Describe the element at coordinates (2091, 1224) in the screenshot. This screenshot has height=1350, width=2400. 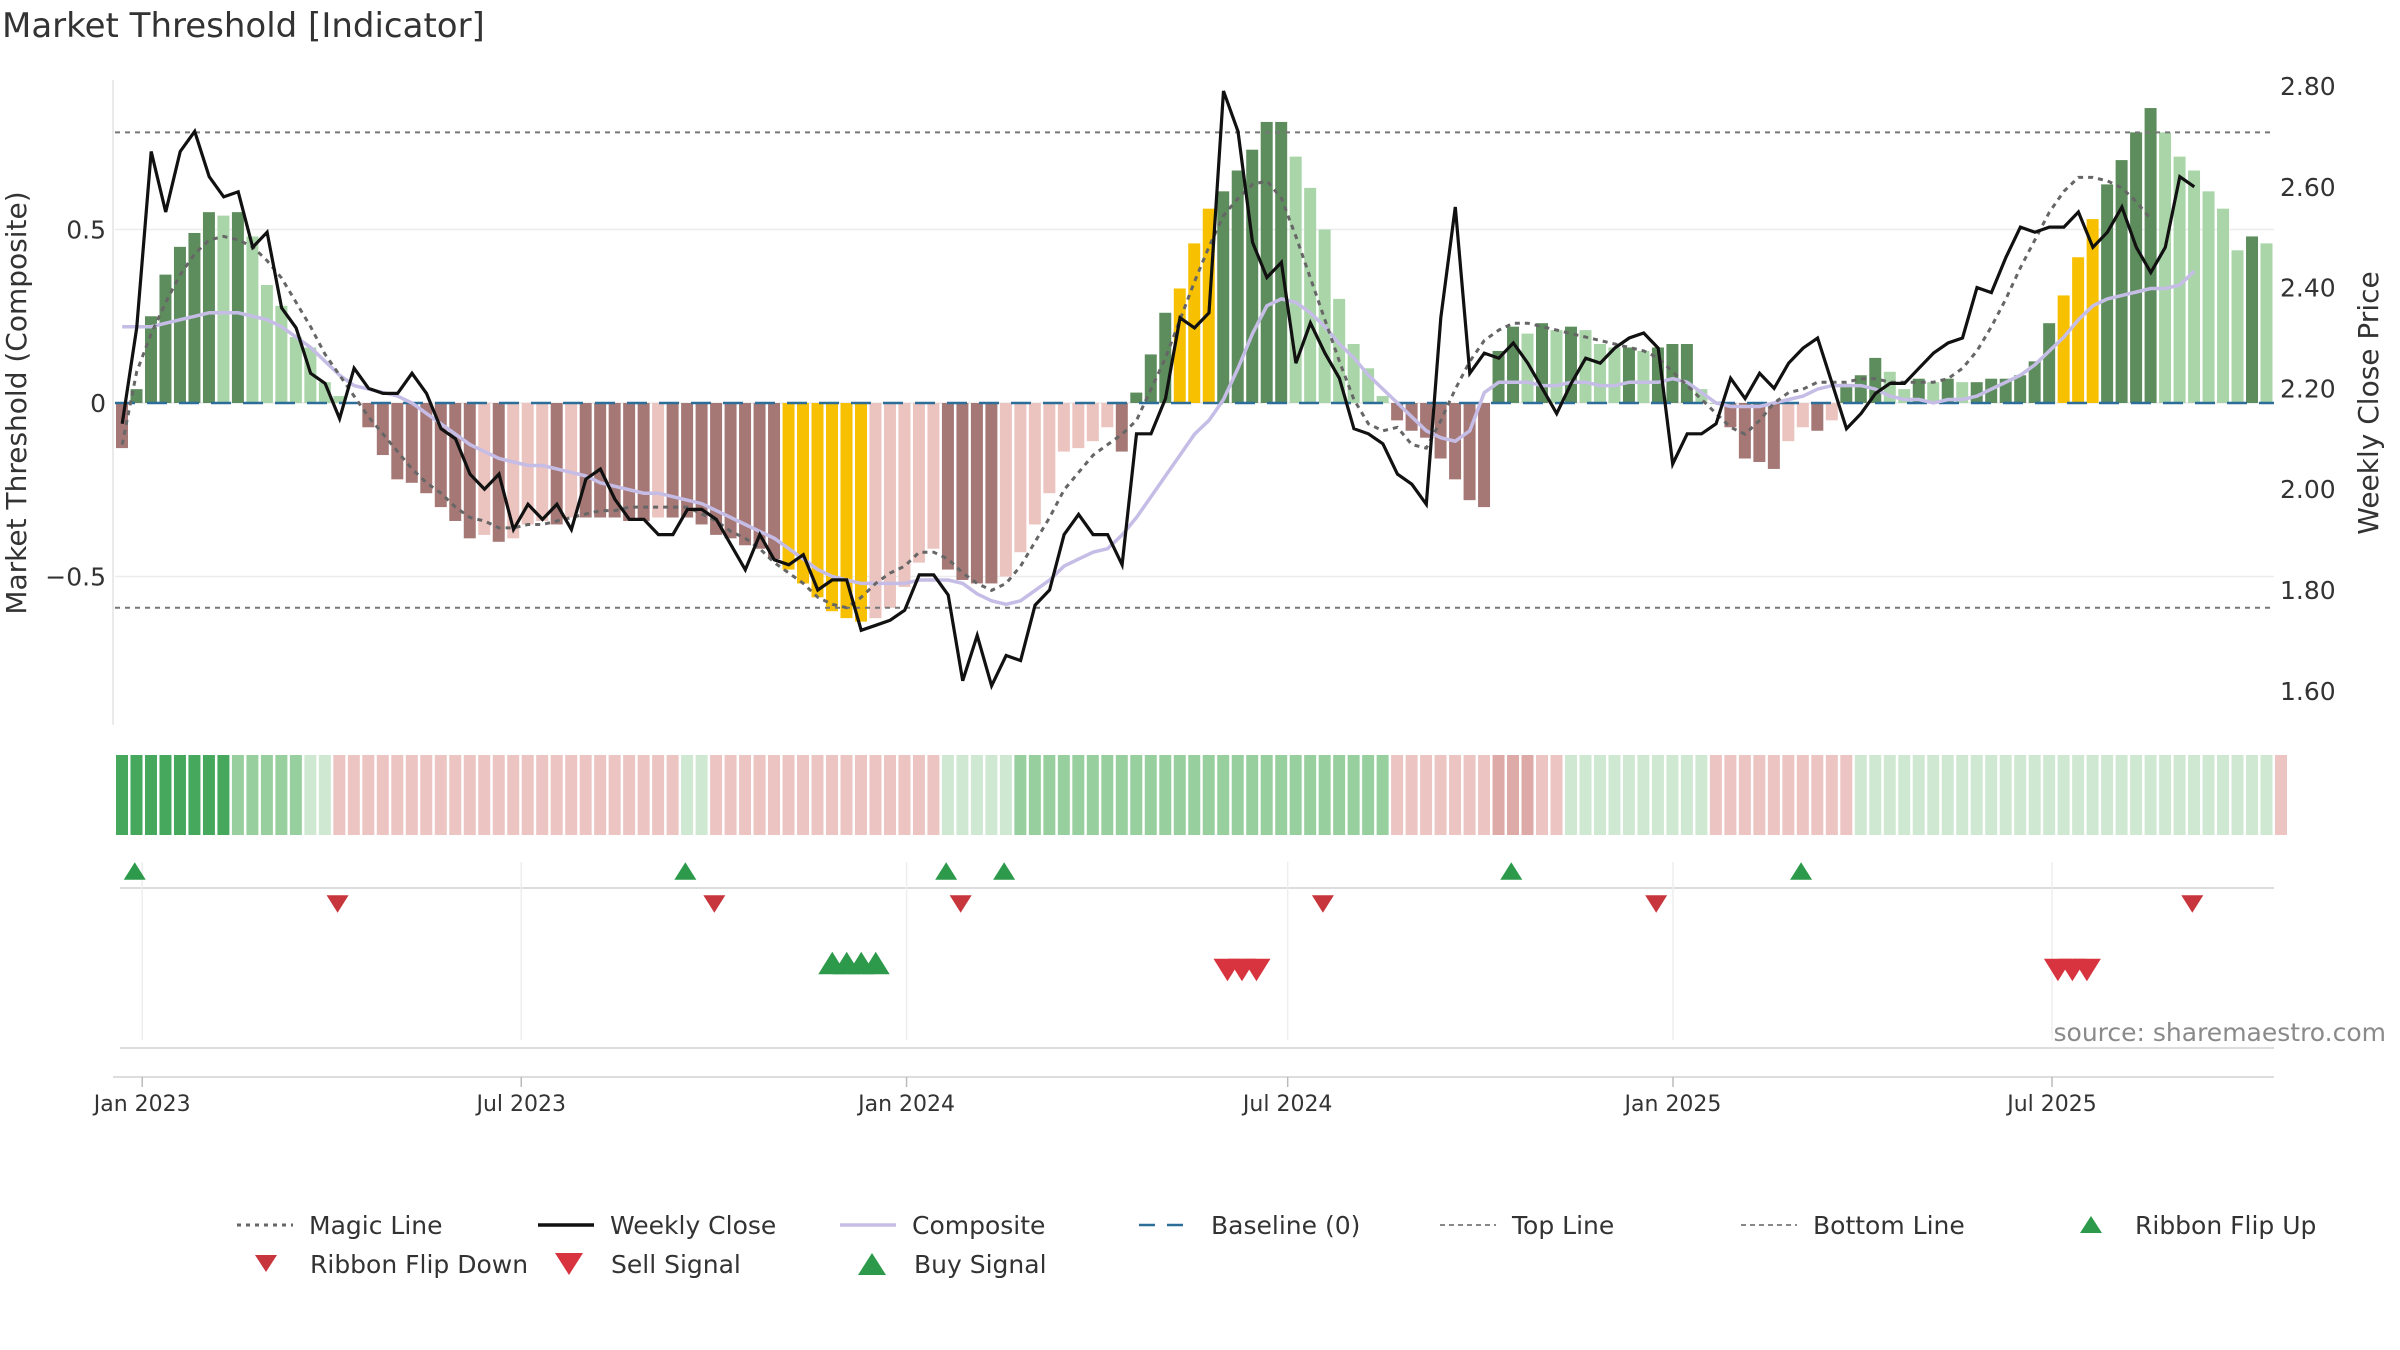
I see `legend-swatch-flip-up` at that location.